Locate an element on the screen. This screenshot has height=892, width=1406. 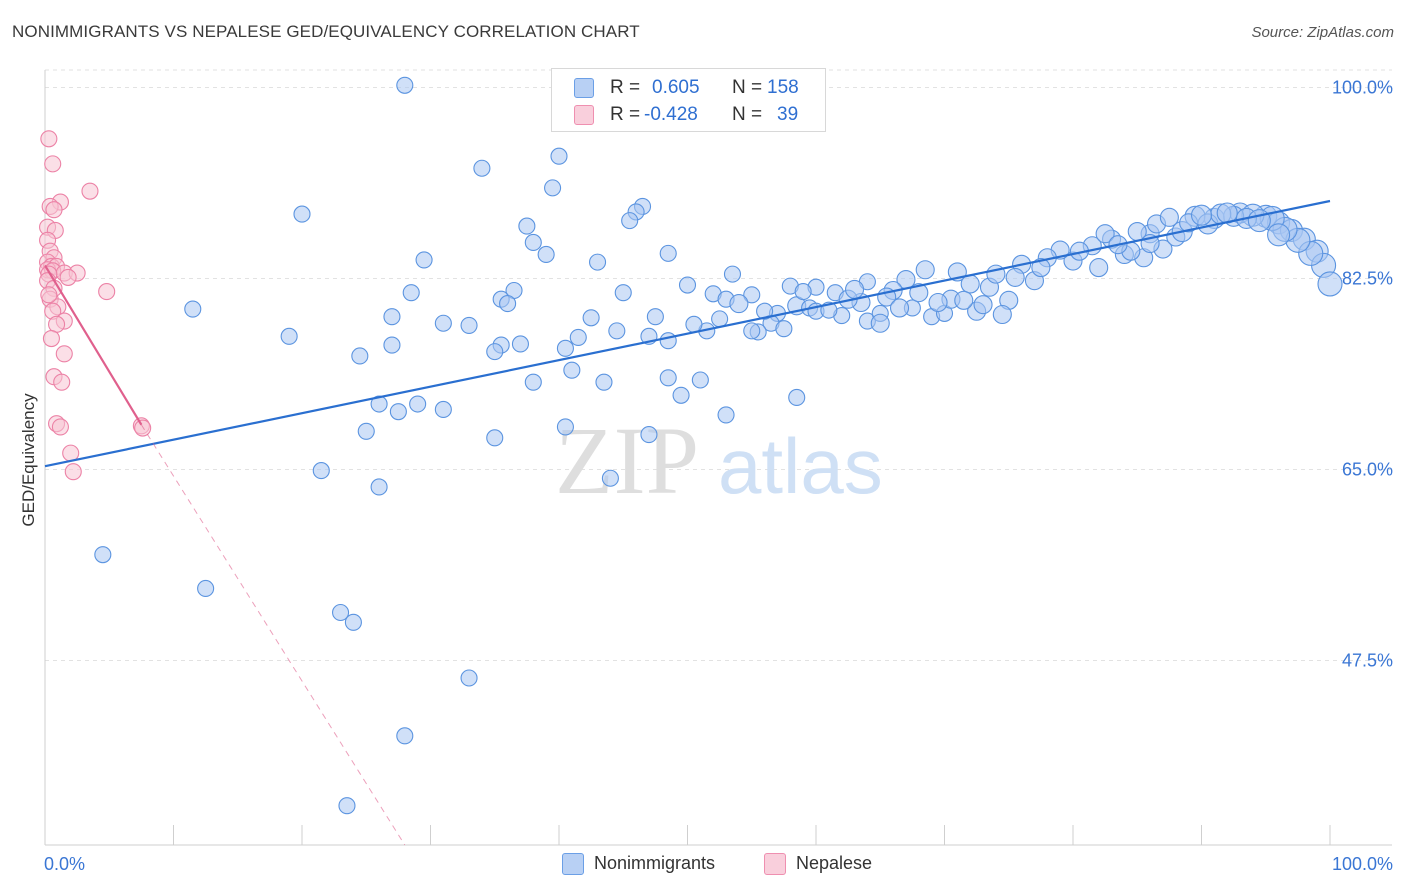
watermark-atlas: atlas is located at coordinates (800, 466).